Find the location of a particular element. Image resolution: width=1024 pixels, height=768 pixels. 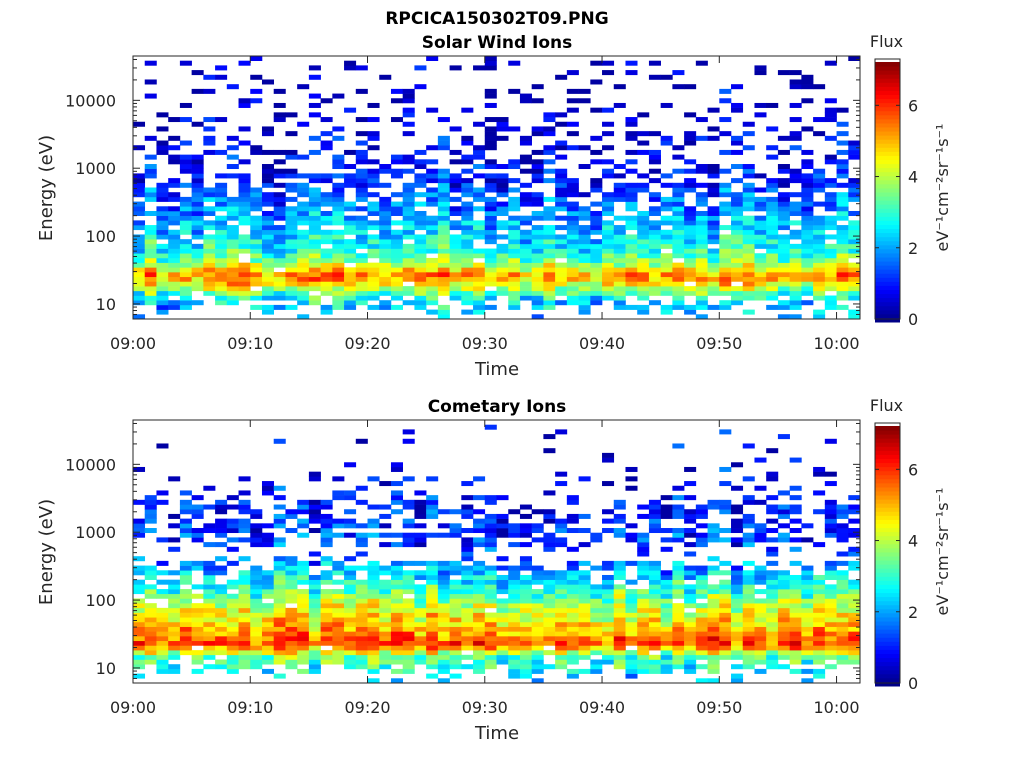

colorbar-frame is located at coordinates (887, 553).